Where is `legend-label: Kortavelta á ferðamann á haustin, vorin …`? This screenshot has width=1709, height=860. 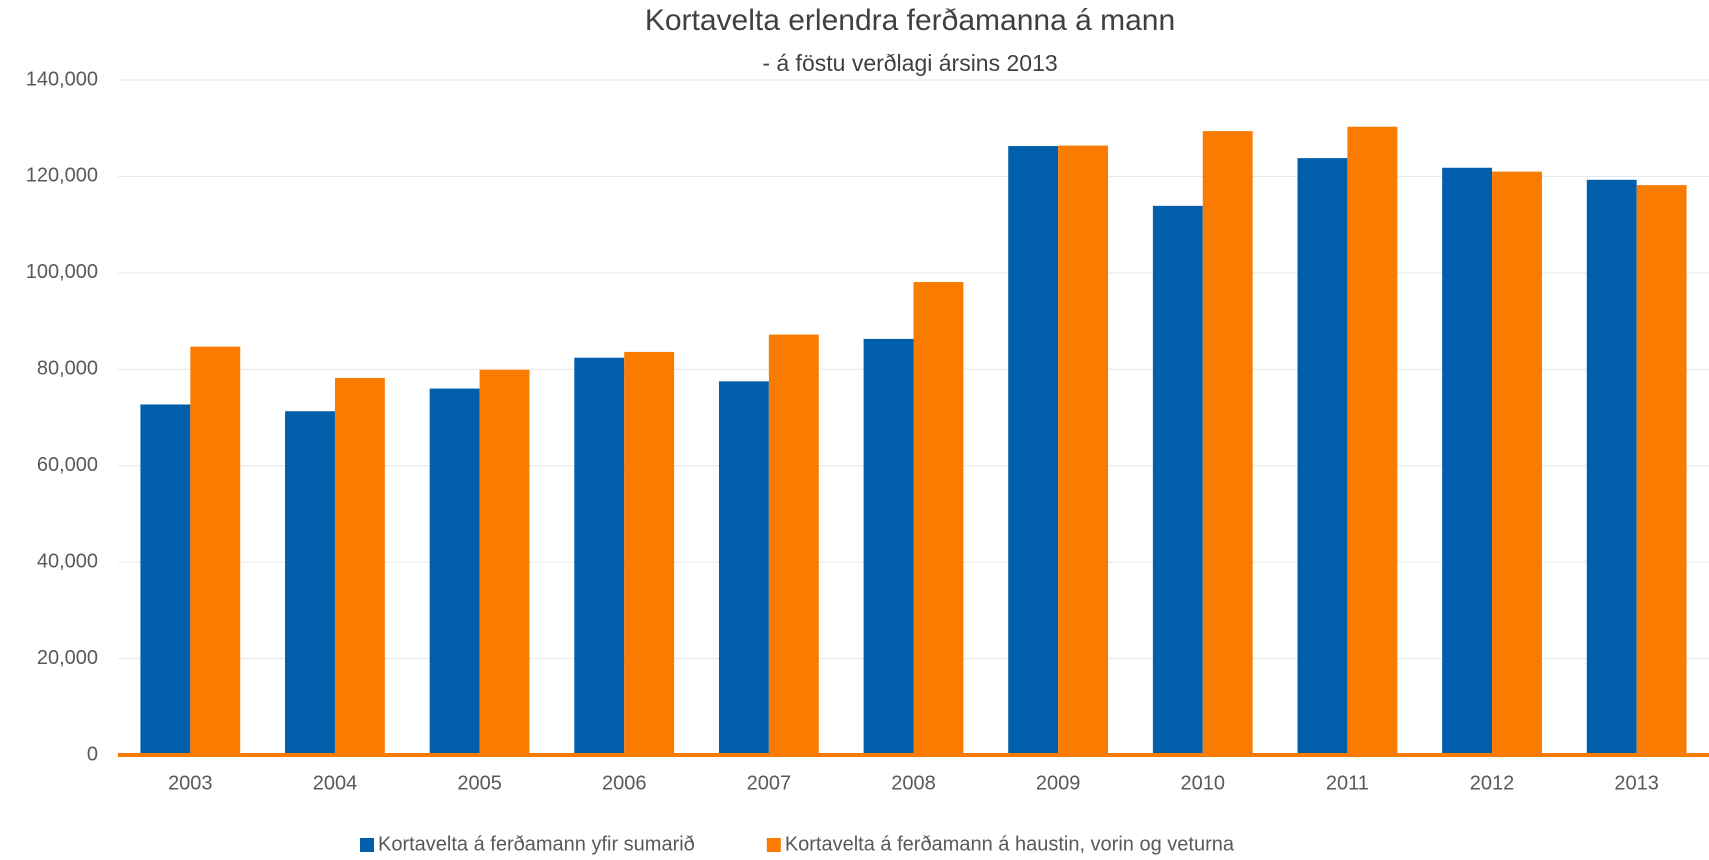 legend-label: Kortavelta á ferðamann á haustin, vorin … is located at coordinates (1010, 844).